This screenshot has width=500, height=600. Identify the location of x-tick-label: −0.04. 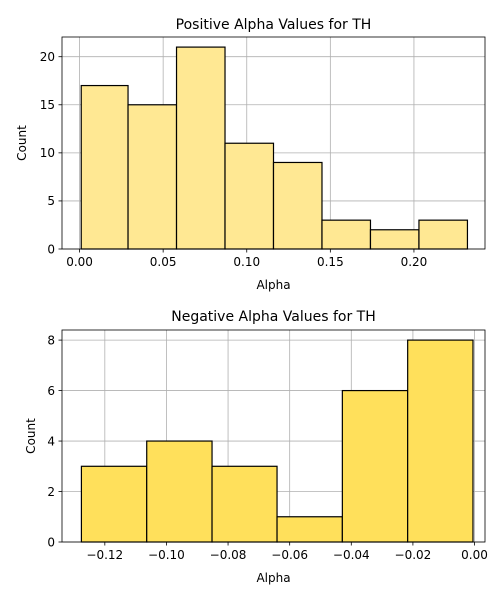
(351, 555).